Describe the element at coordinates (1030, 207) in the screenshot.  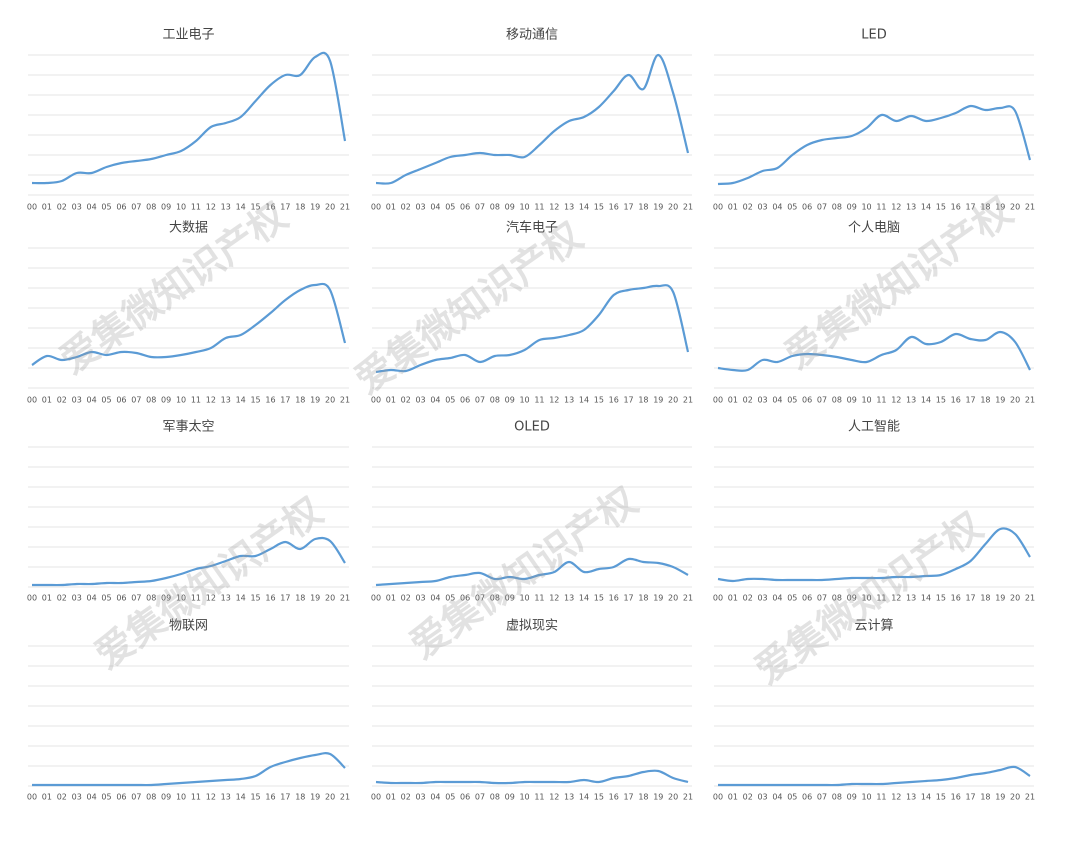
I see `x-tick-label: 21` at that location.